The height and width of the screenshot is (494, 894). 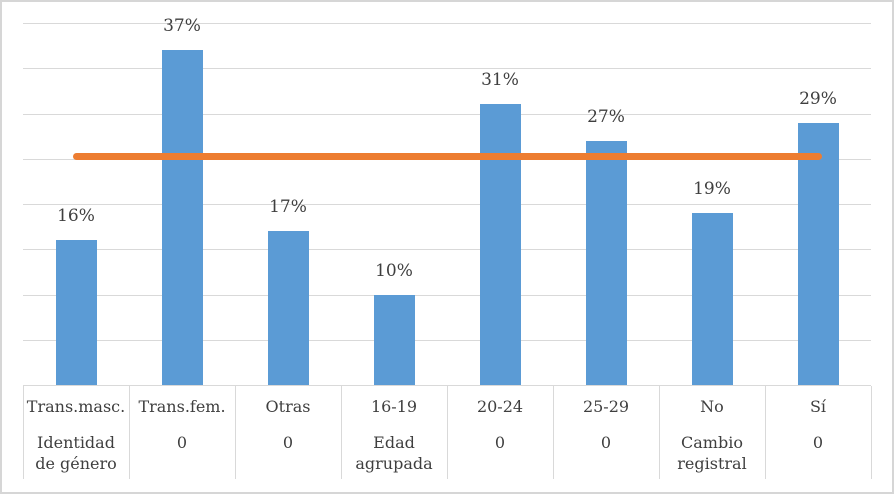 What do you see at coordinates (500, 406) in the screenshot?
I see `category-label: 20-24` at bounding box center [500, 406].